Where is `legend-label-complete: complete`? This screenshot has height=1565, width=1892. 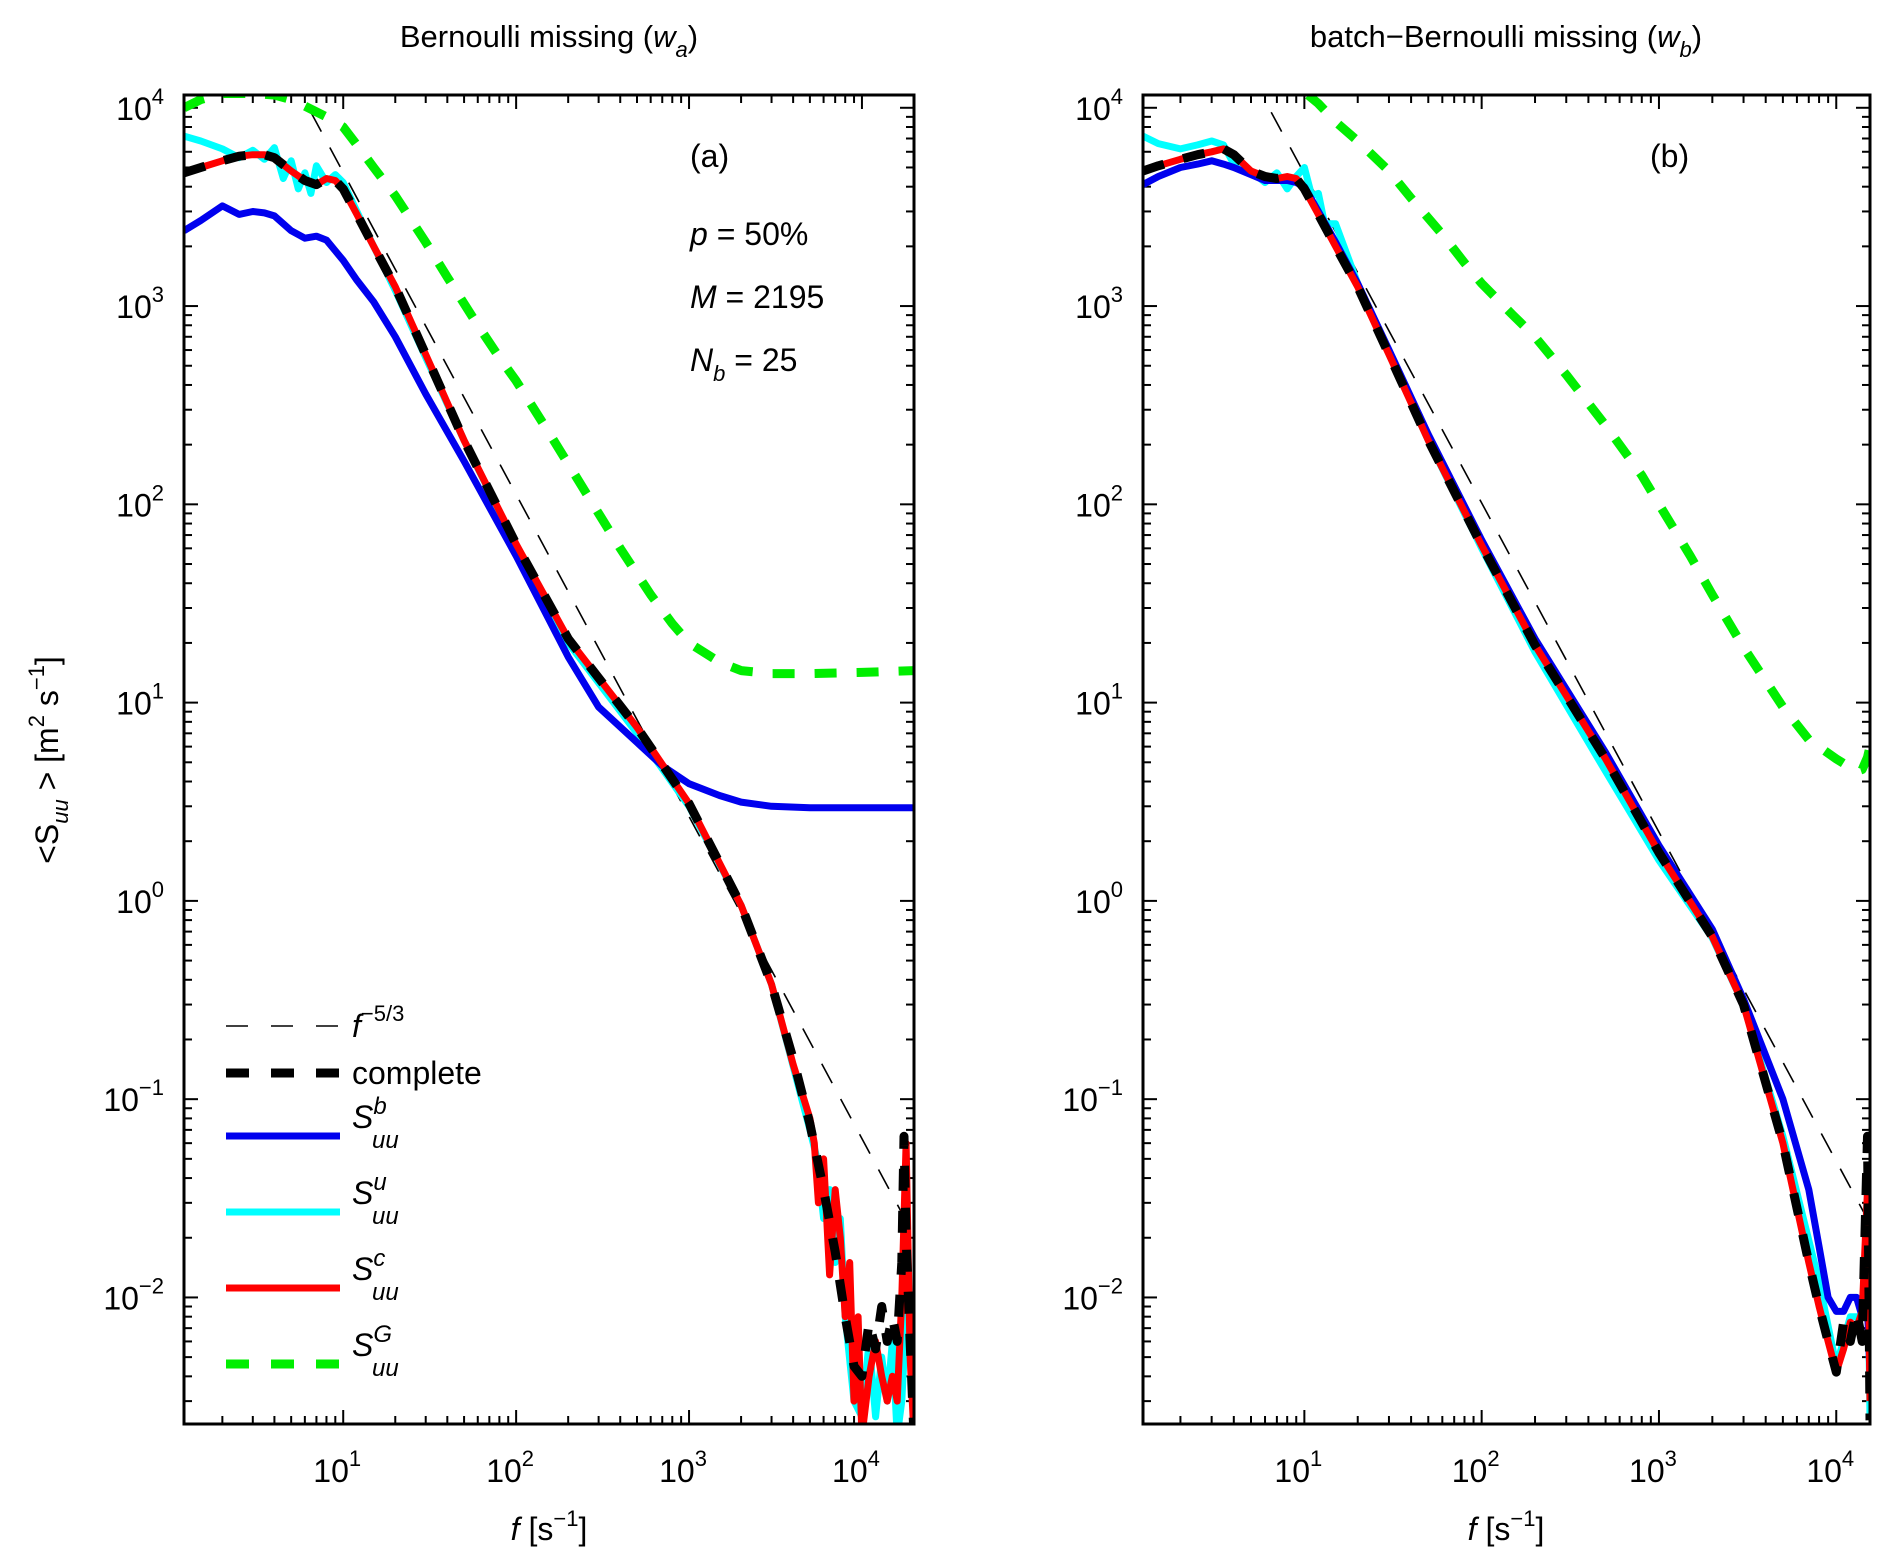 legend-label-complete: complete is located at coordinates (417, 1073).